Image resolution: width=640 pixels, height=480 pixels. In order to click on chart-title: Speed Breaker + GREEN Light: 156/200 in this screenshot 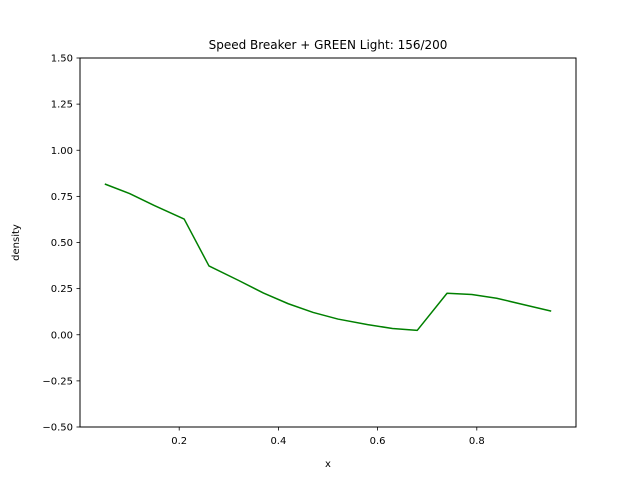, I will do `click(328, 45)`.